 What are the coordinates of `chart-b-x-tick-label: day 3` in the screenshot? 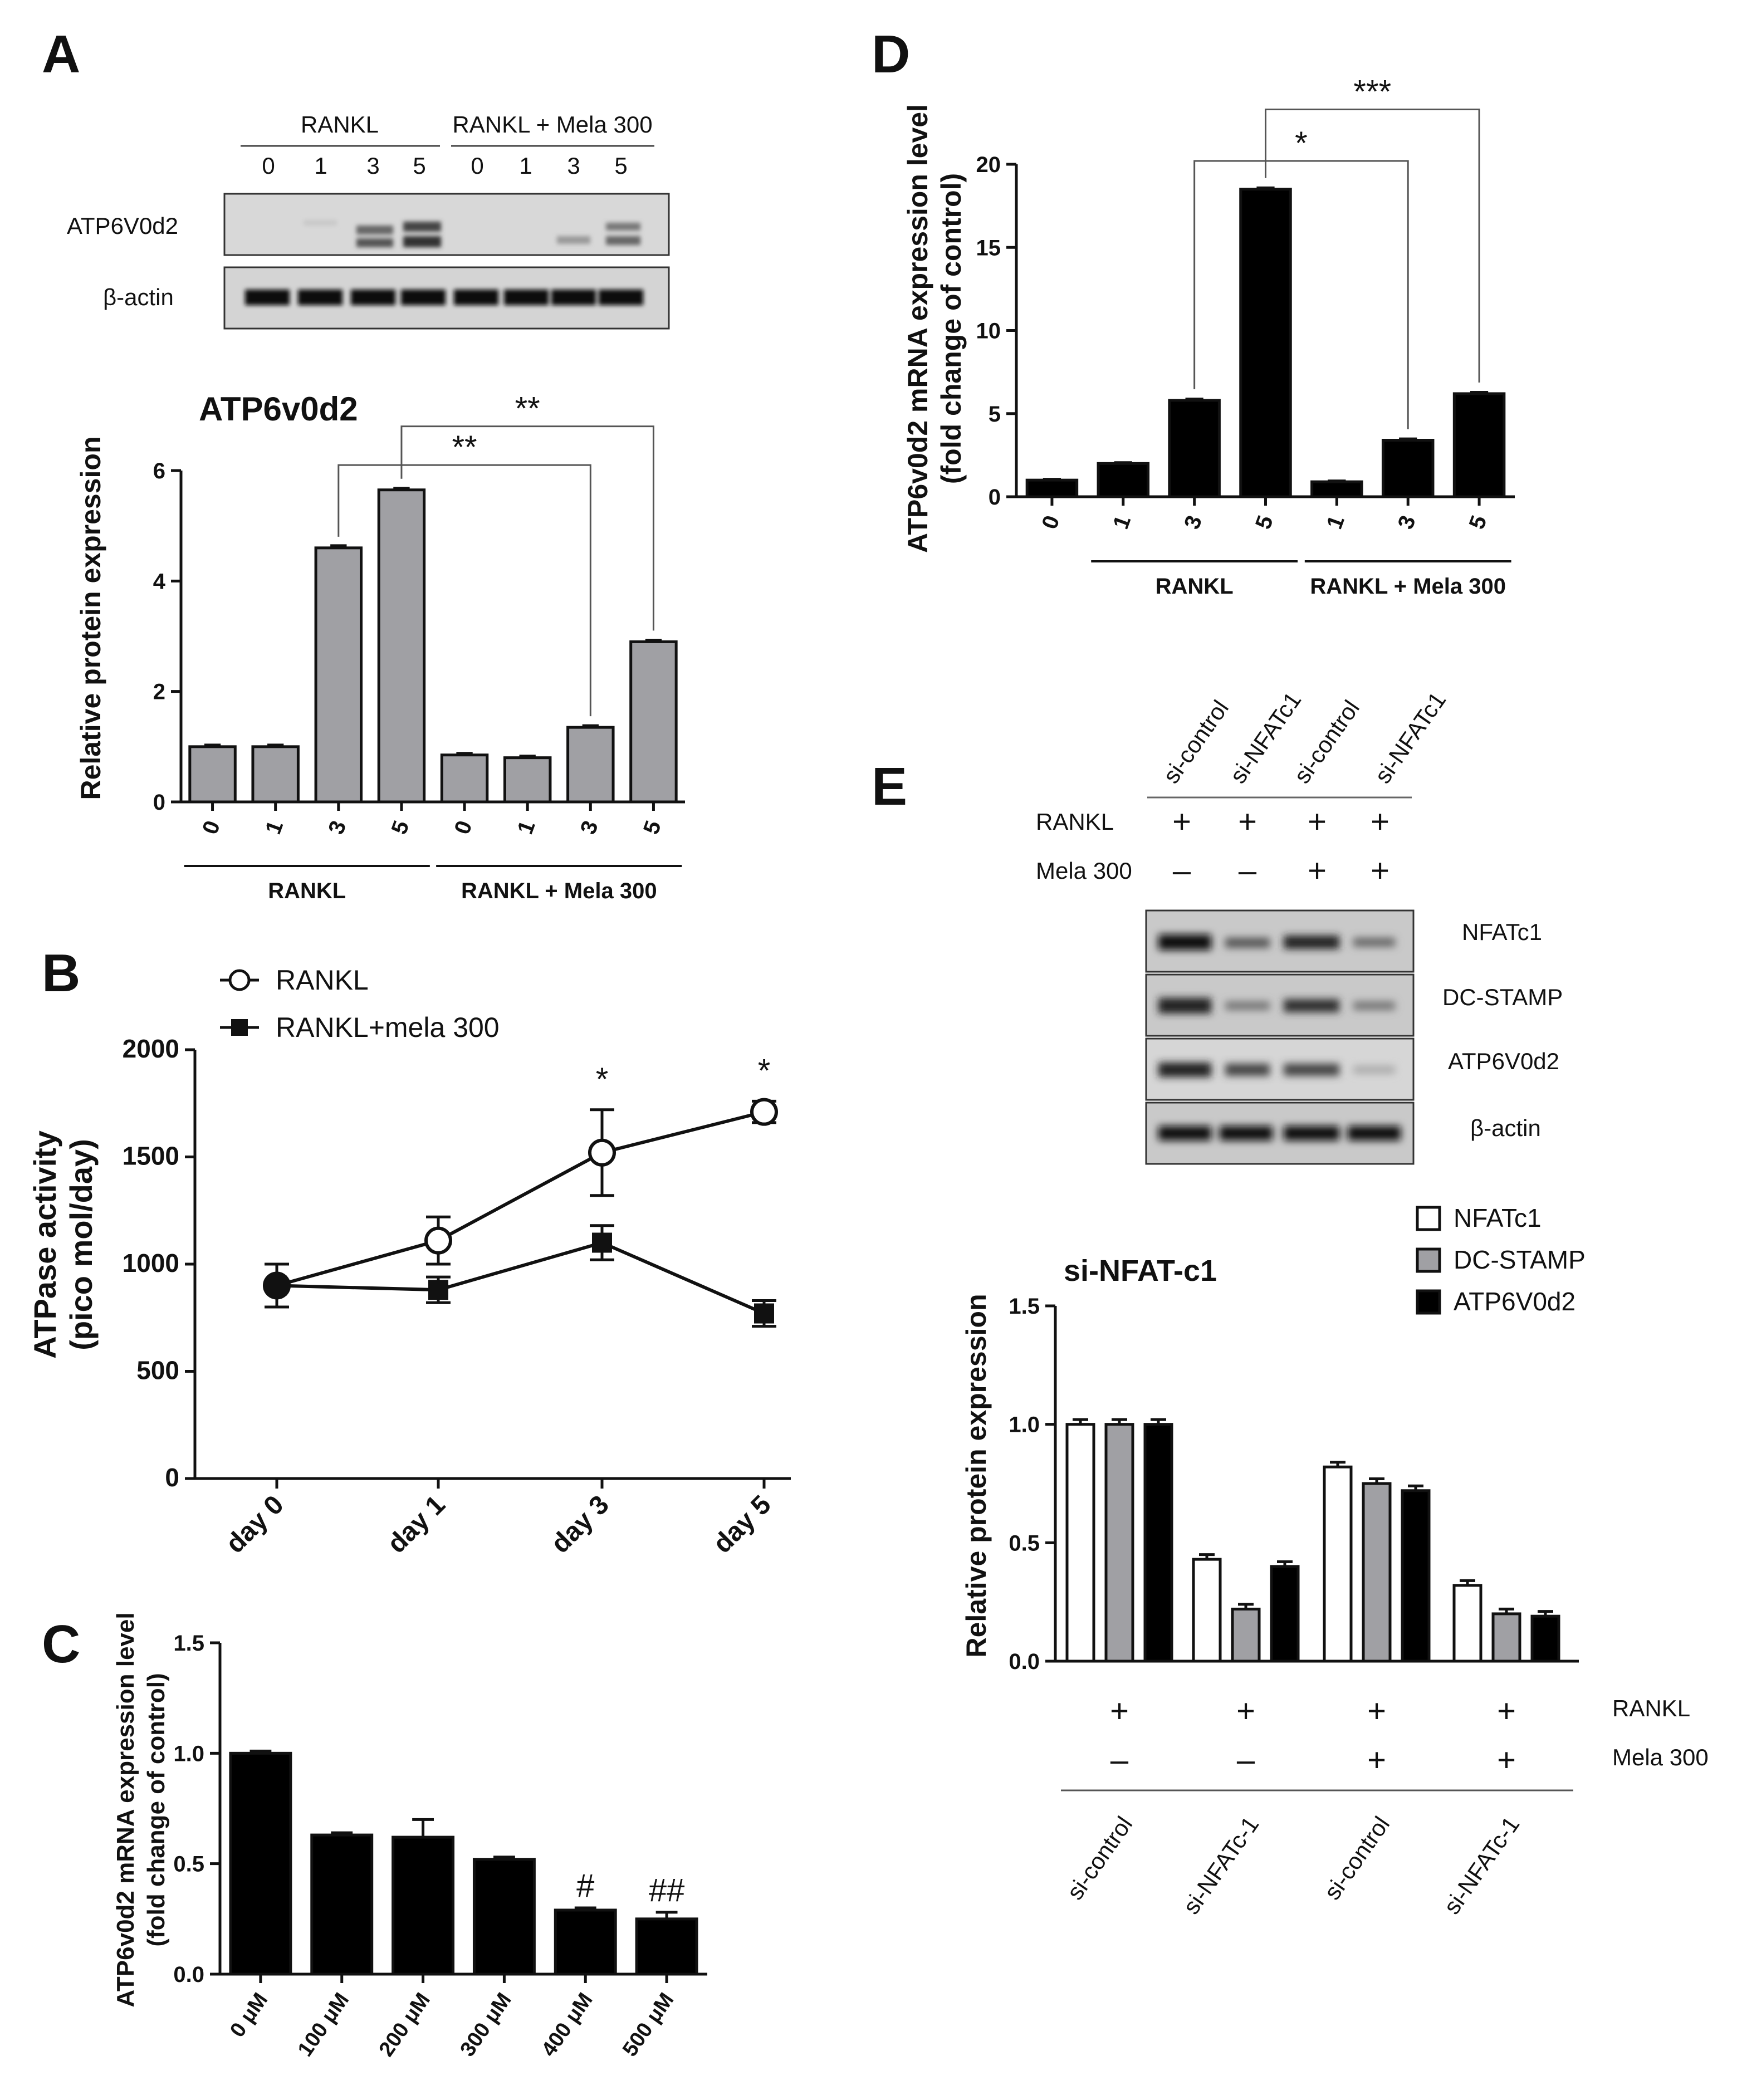 It's located at (580, 1525).